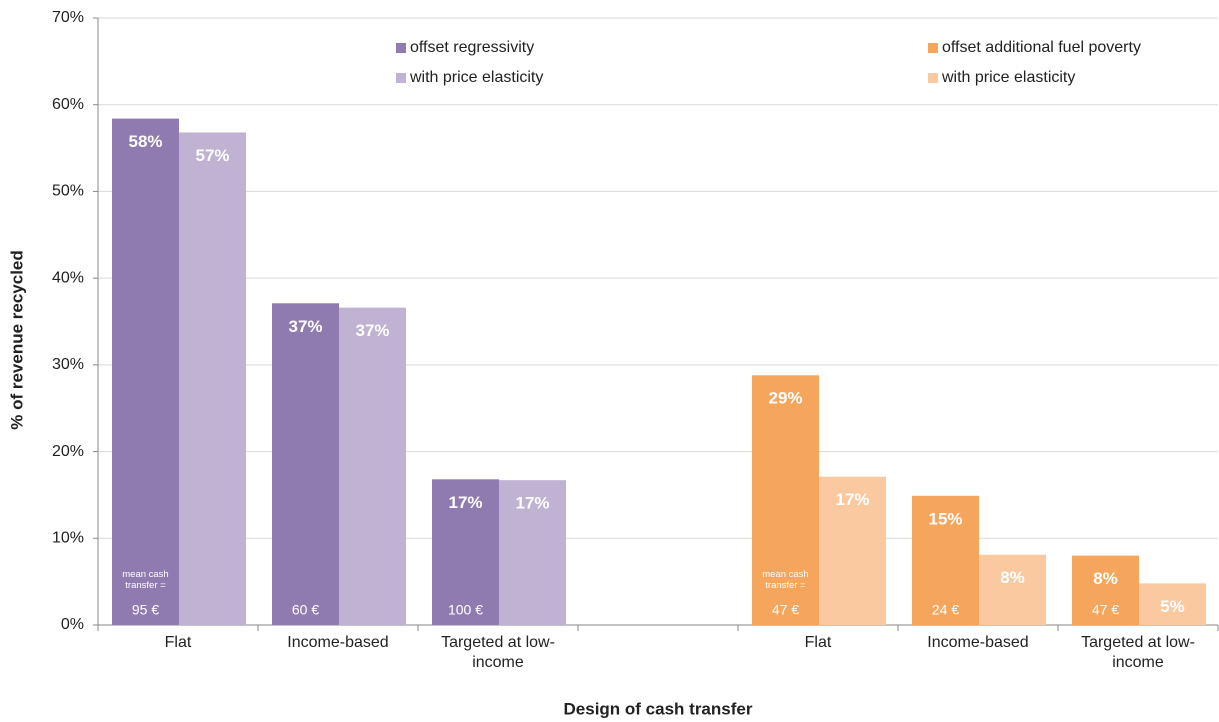 This screenshot has height=722, width=1219. I want to click on cash-transfer-label: 95 €, so click(145, 610).